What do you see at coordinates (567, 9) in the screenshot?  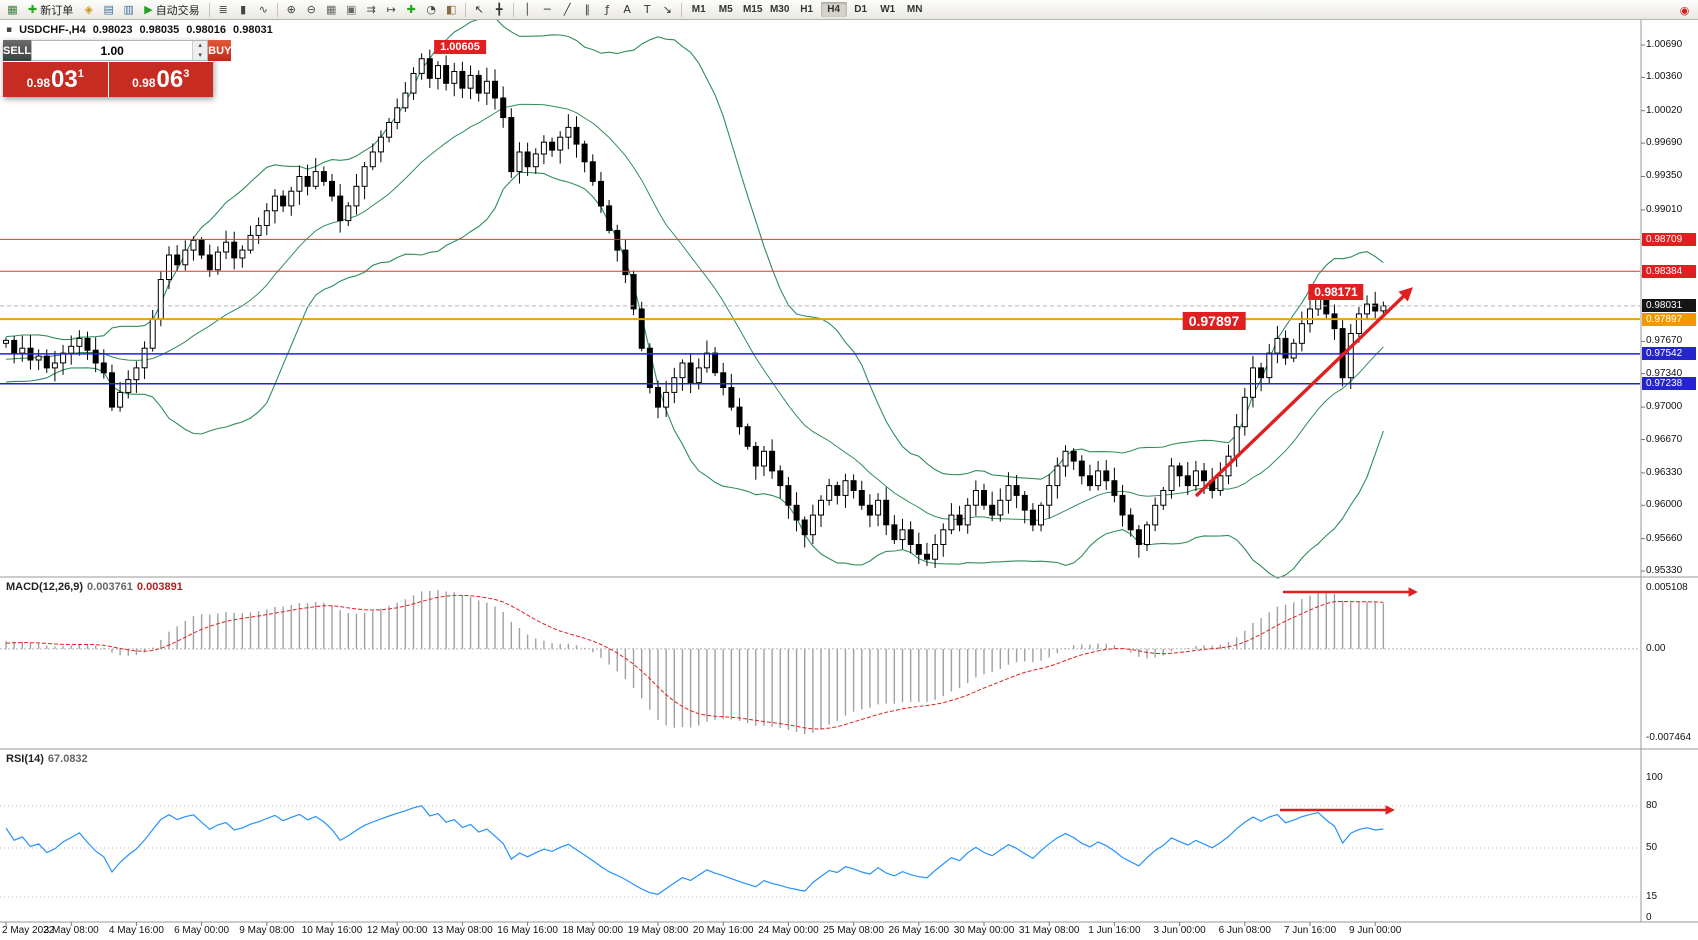 I see `trendline-icon: ╱` at bounding box center [567, 9].